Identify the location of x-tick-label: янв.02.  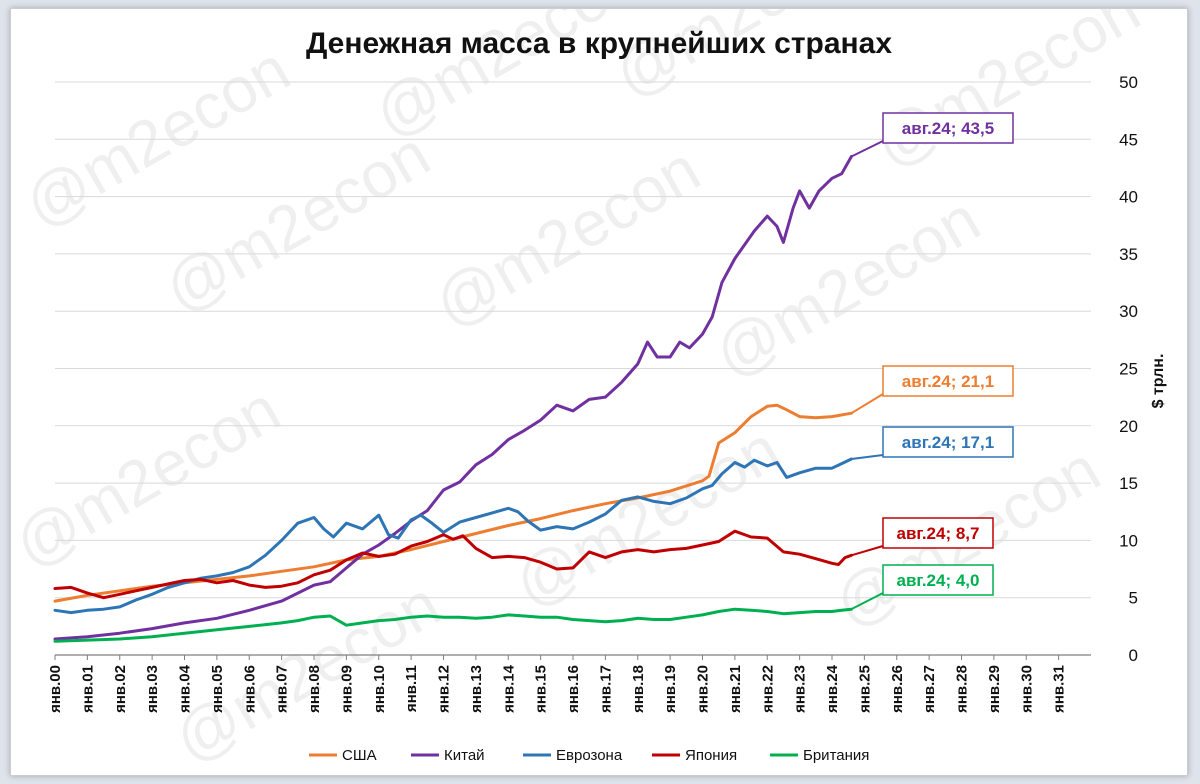
(120, 689).